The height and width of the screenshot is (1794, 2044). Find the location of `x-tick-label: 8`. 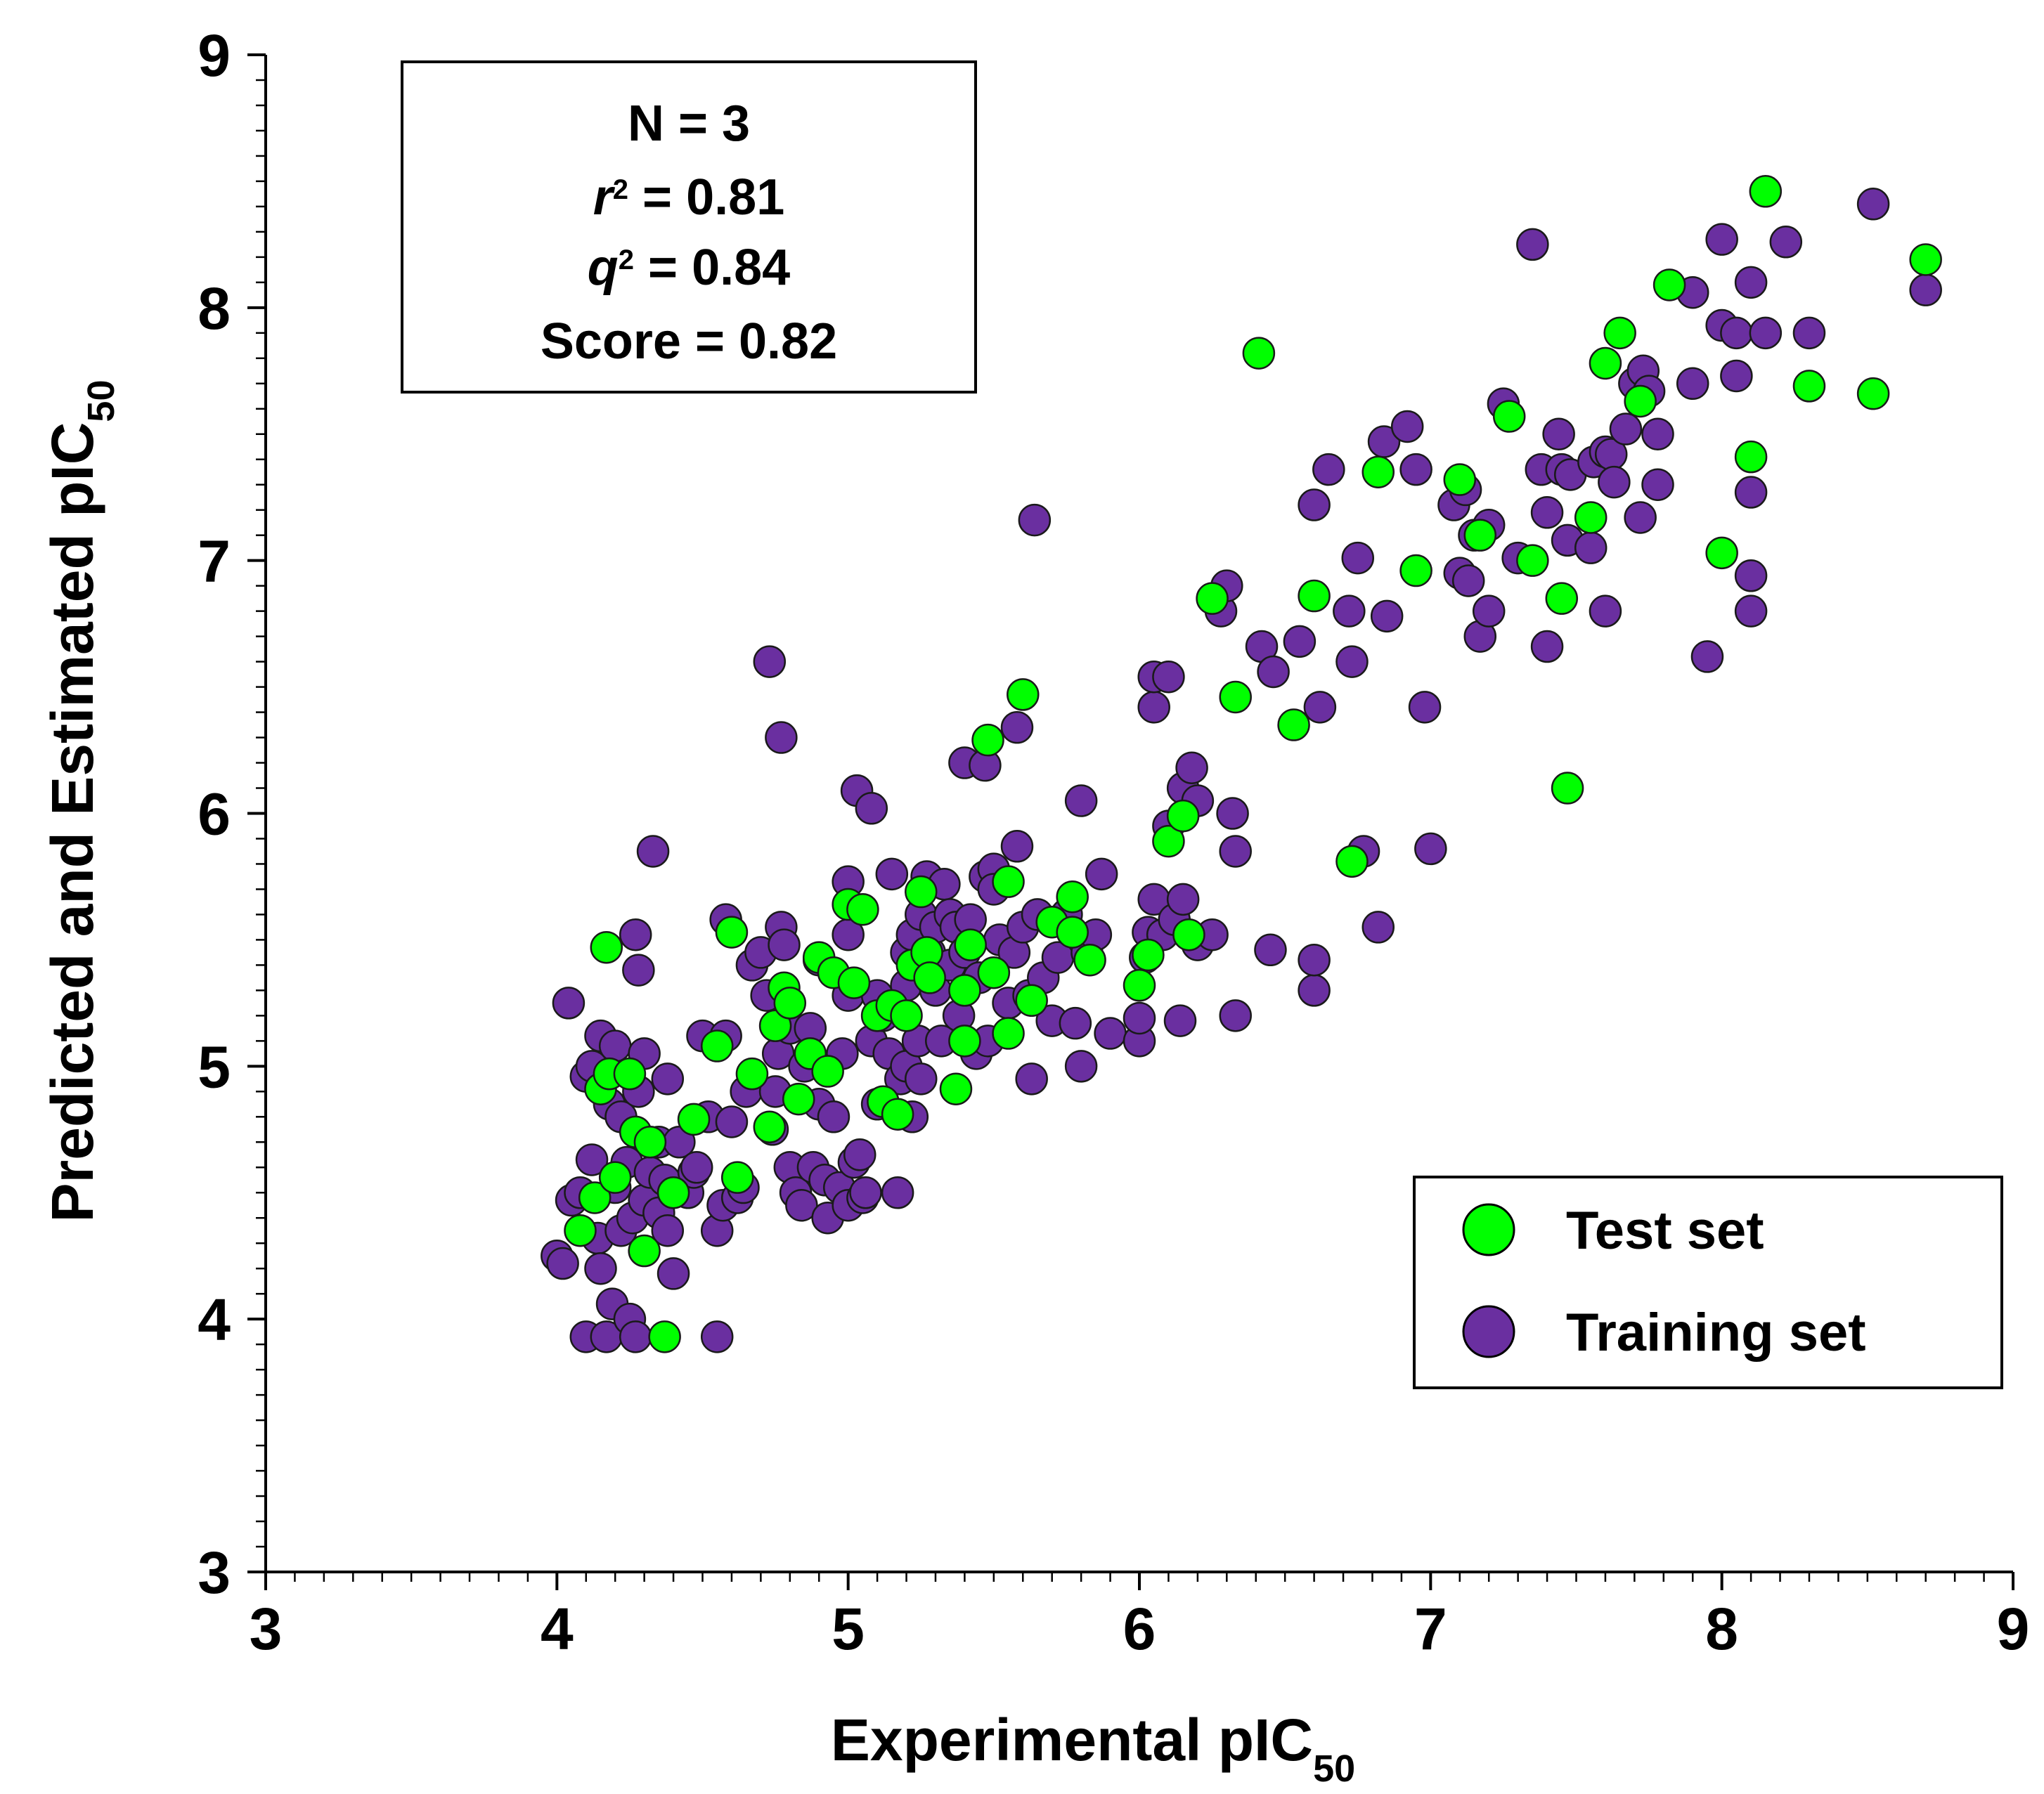

x-tick-label: 8 is located at coordinates (1722, 1629).